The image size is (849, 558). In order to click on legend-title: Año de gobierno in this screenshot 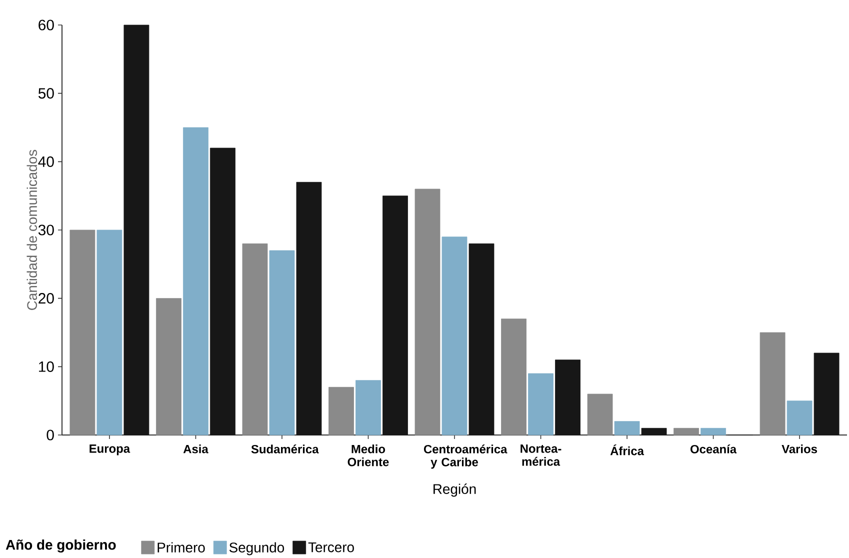, I will do `click(61, 546)`.